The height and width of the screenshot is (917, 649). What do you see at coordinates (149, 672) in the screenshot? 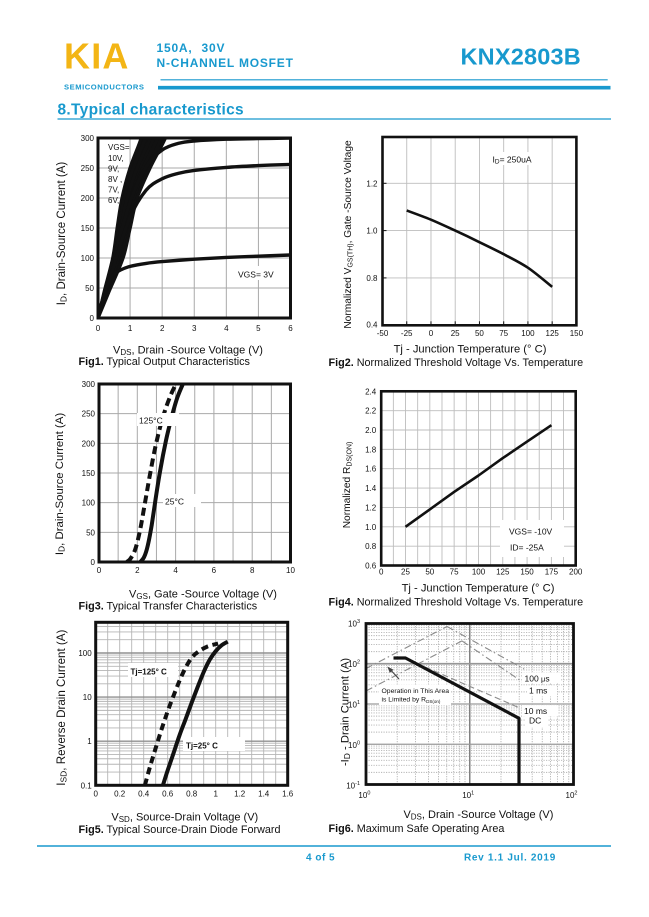
I see `svg-text: Tj=125° C` at bounding box center [149, 672].